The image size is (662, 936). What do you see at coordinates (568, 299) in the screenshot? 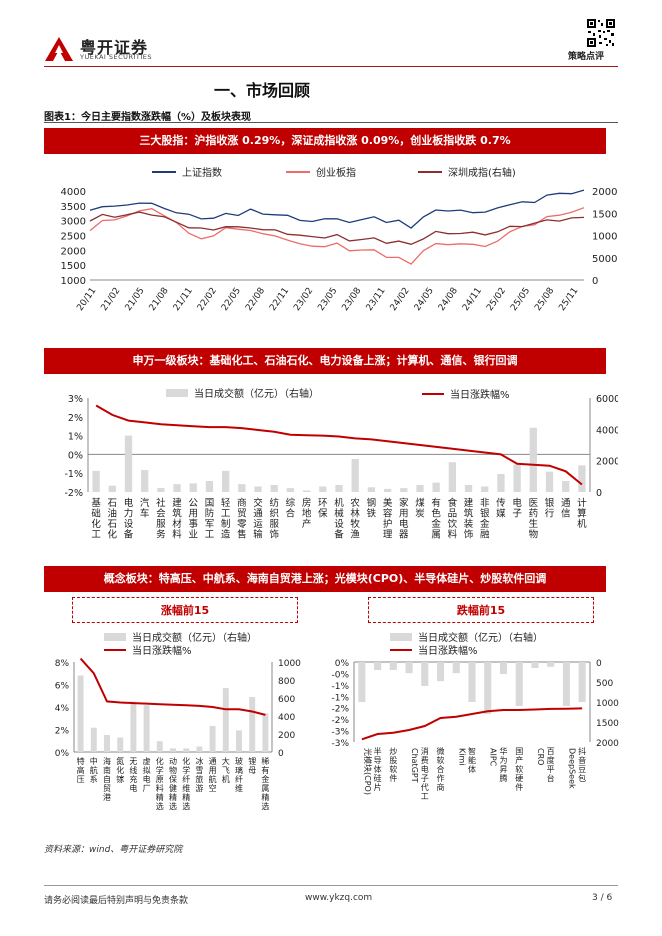
I see `x-tick: 25/11` at bounding box center [568, 299].